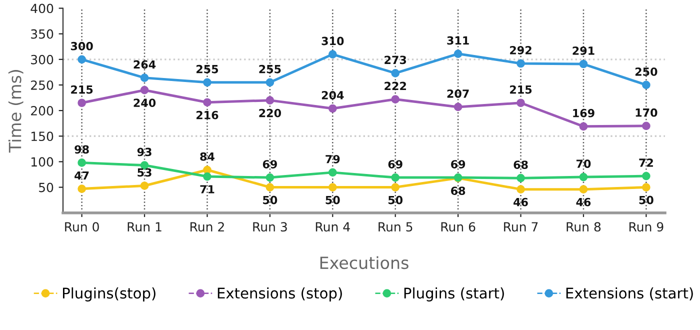 This screenshot has width=700, height=330. Describe the element at coordinates (42, 137) in the screenshot. I see `y-tick-label: 150` at that location.